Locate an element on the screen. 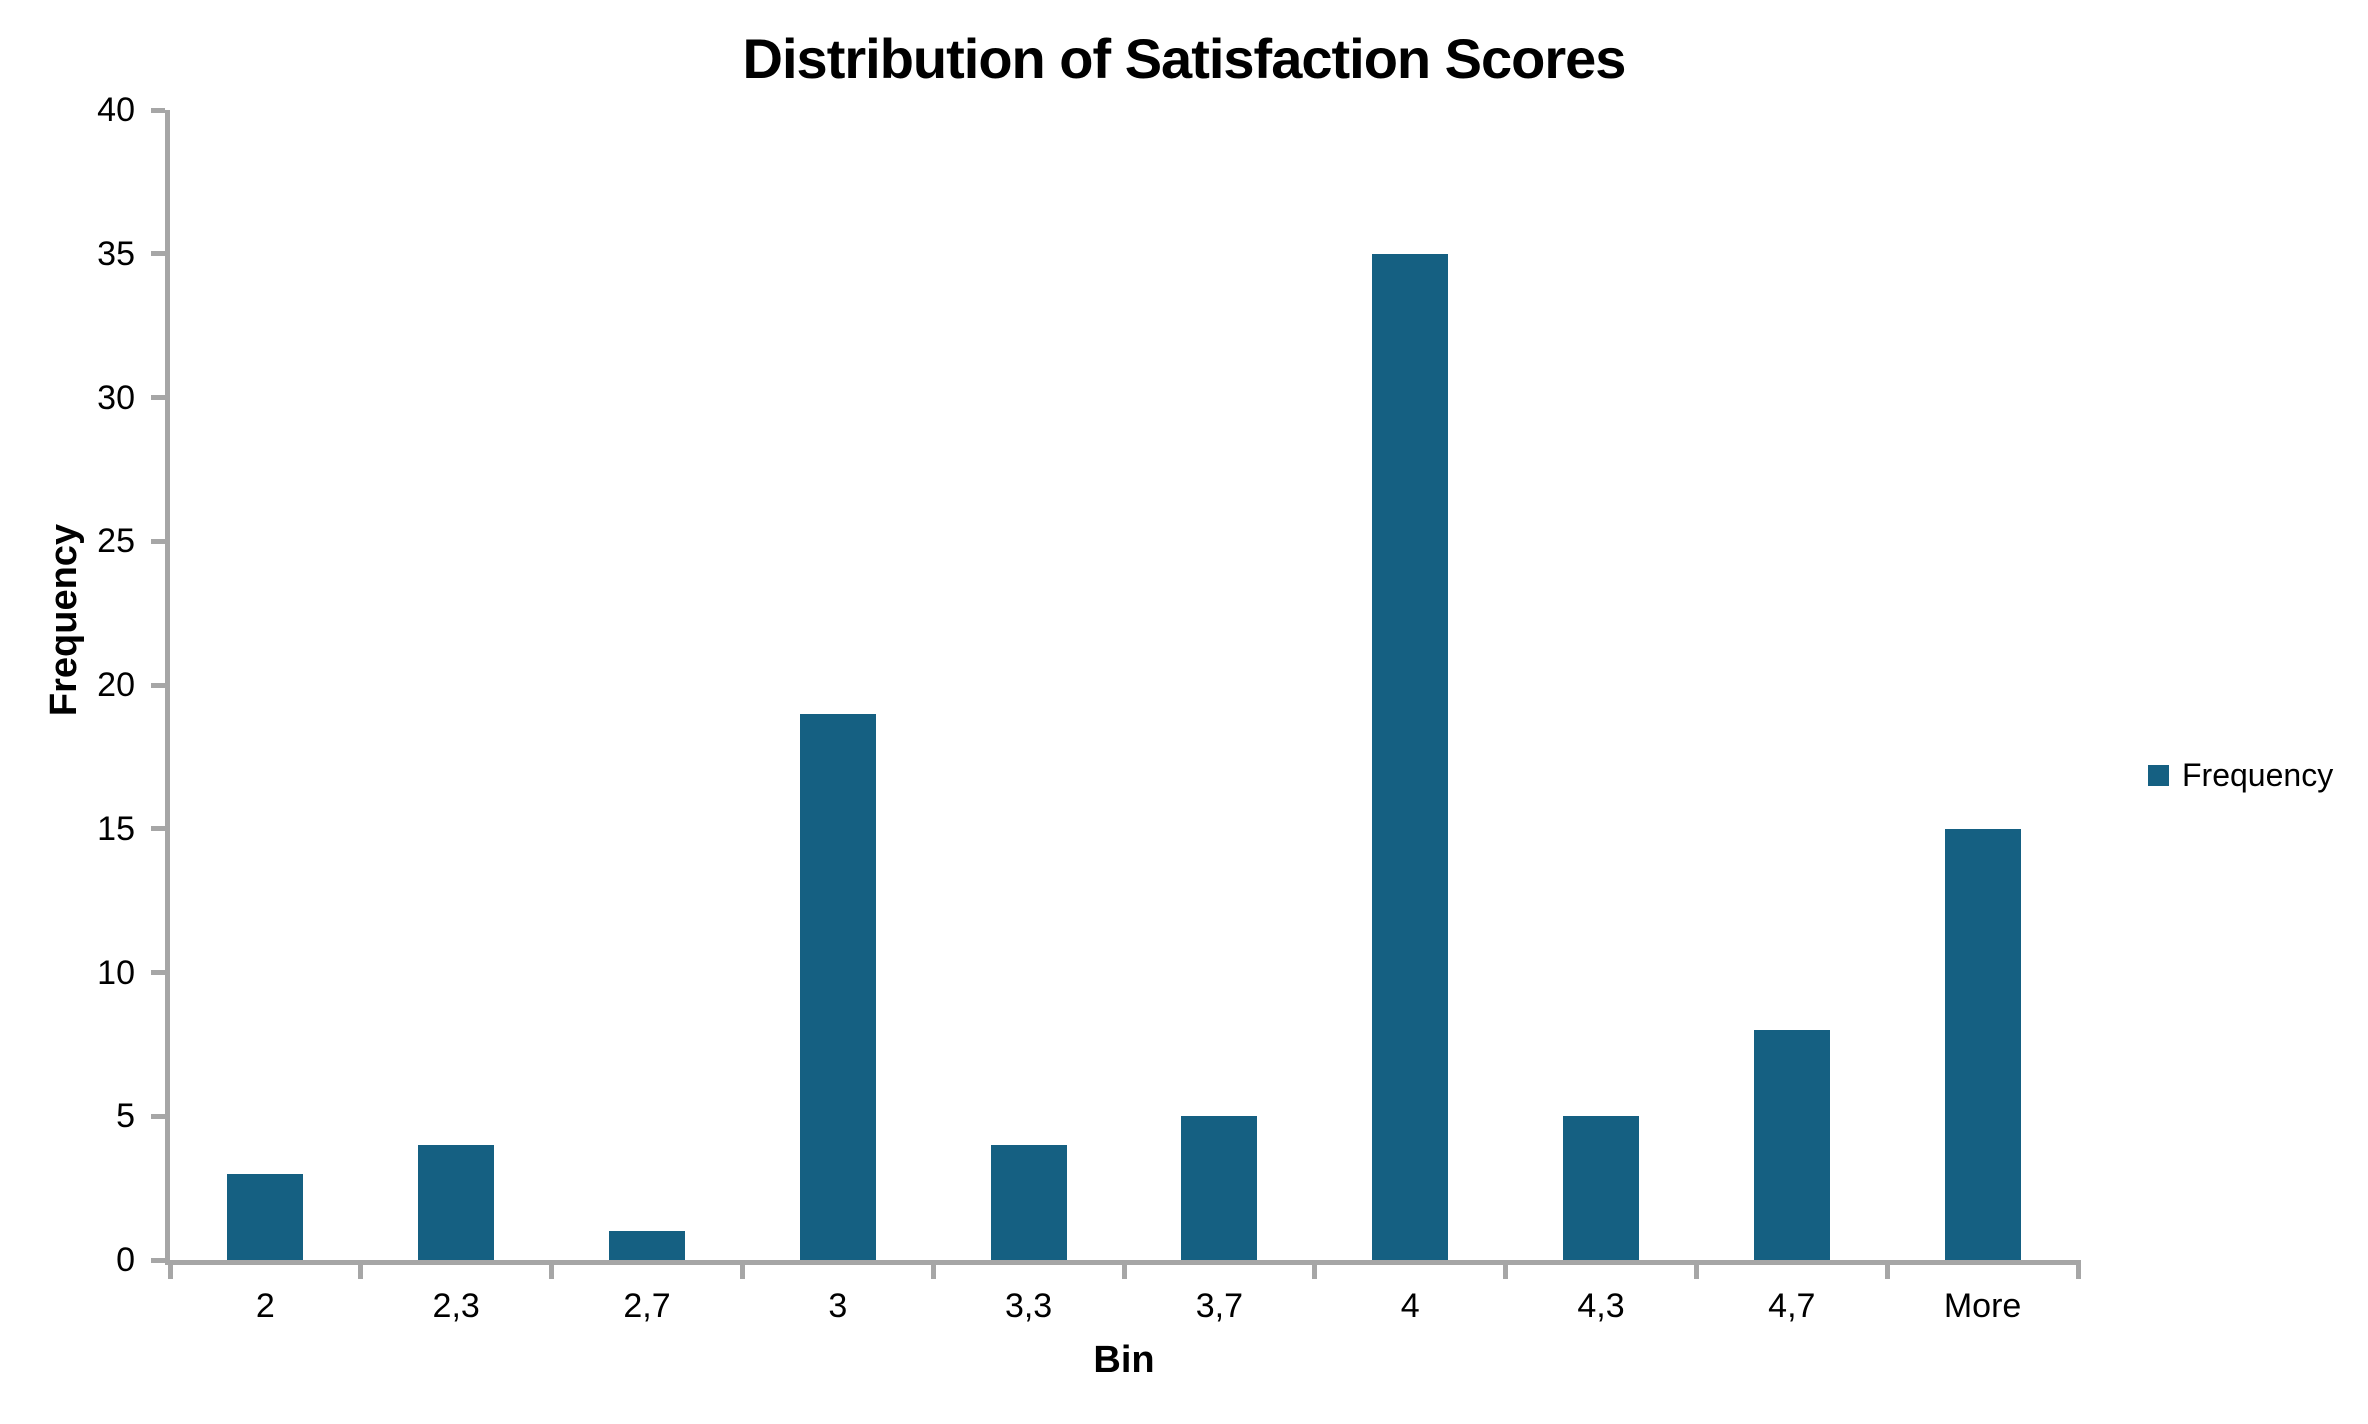 The image size is (2368, 1424). y-tick-label: 20 is located at coordinates (116, 685).